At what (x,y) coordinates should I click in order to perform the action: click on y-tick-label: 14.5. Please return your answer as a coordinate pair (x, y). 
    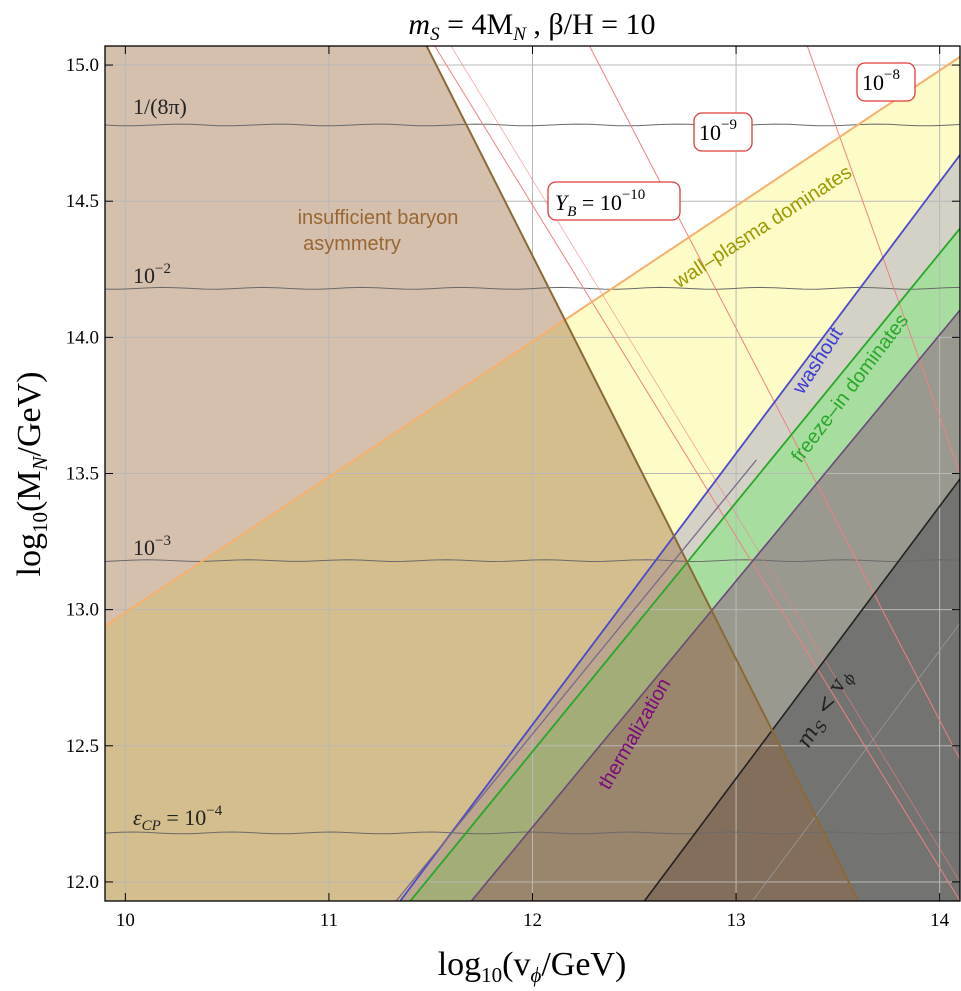
    Looking at the image, I should click on (82, 201).